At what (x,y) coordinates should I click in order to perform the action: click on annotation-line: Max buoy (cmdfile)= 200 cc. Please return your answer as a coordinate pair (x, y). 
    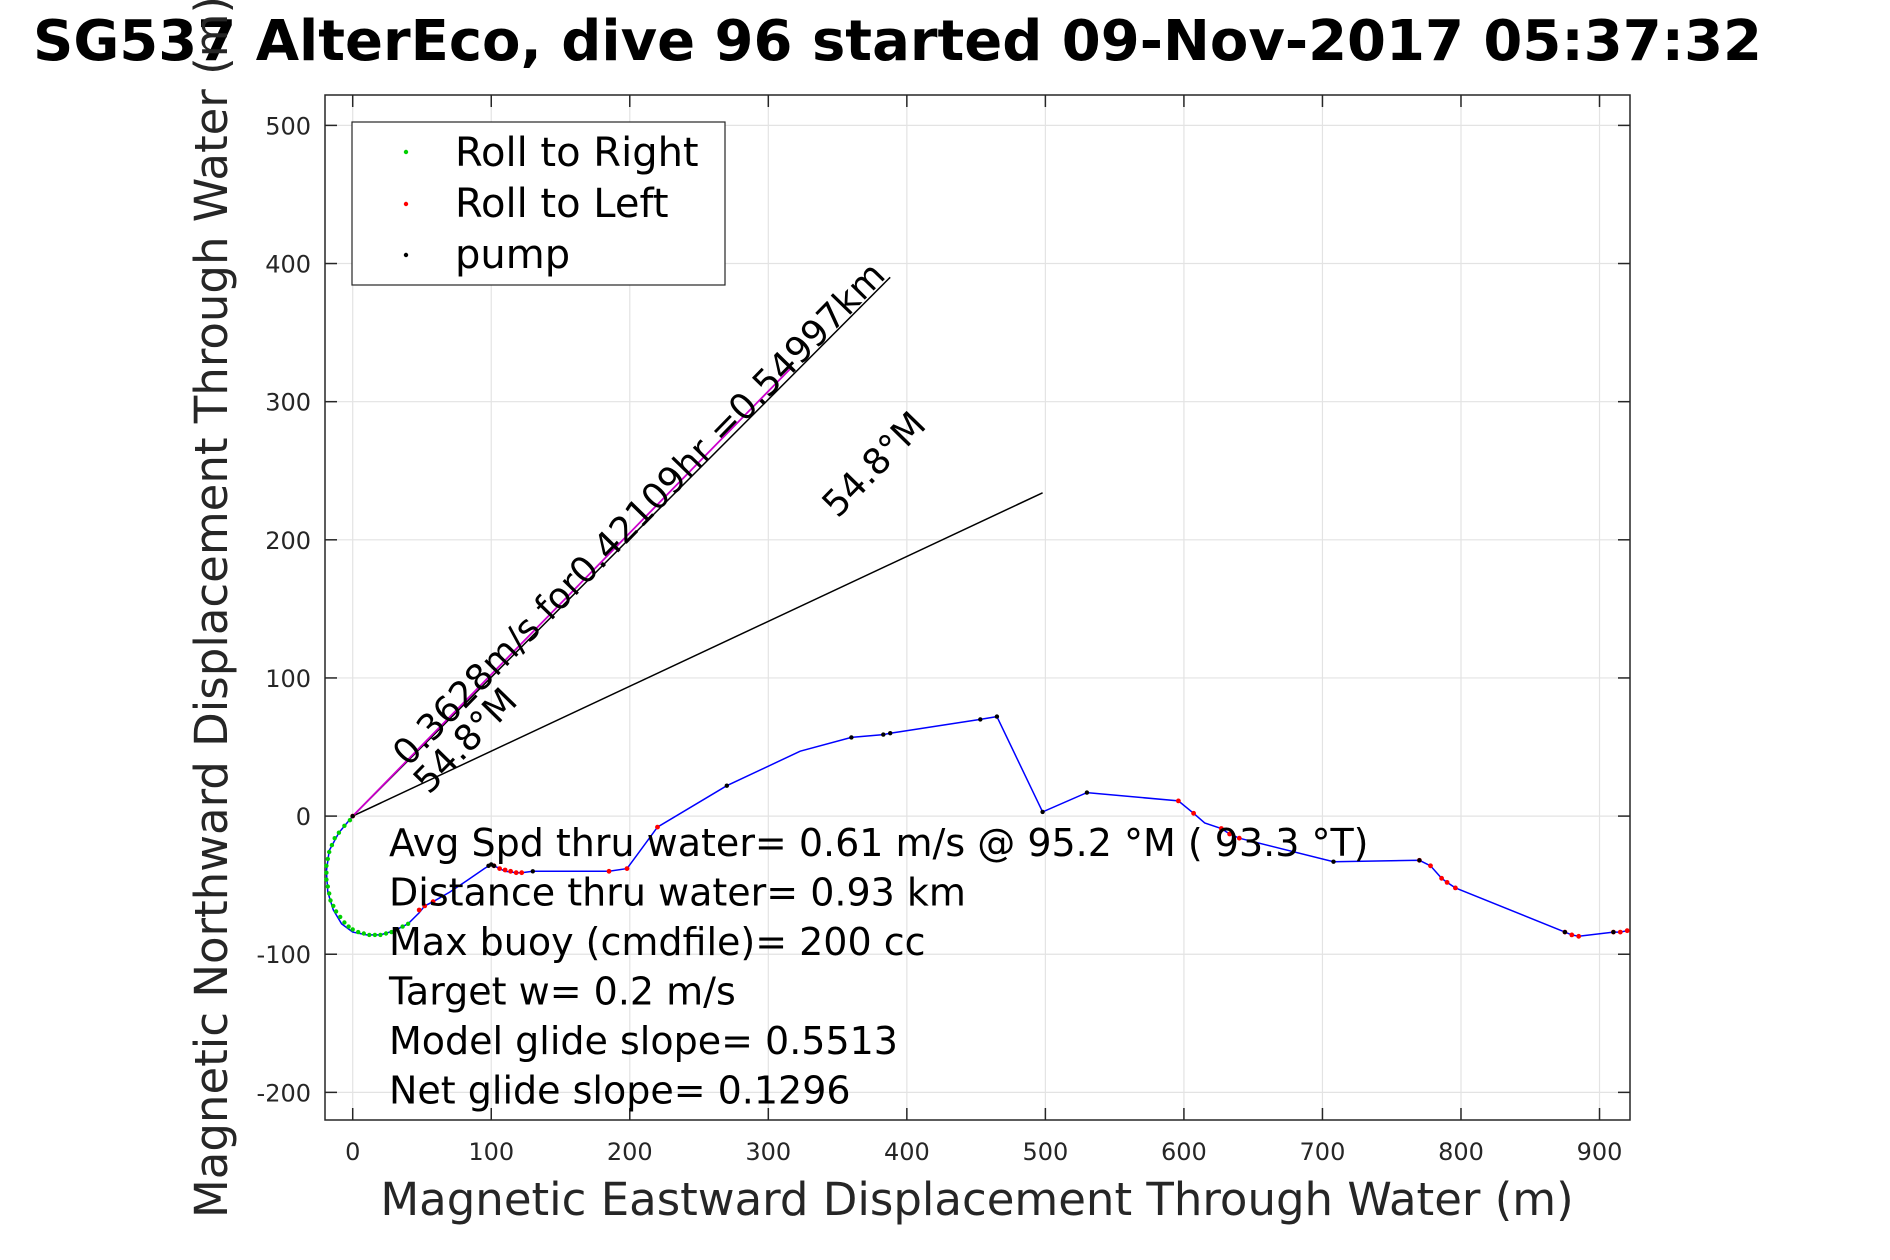
    Looking at the image, I should click on (657, 942).